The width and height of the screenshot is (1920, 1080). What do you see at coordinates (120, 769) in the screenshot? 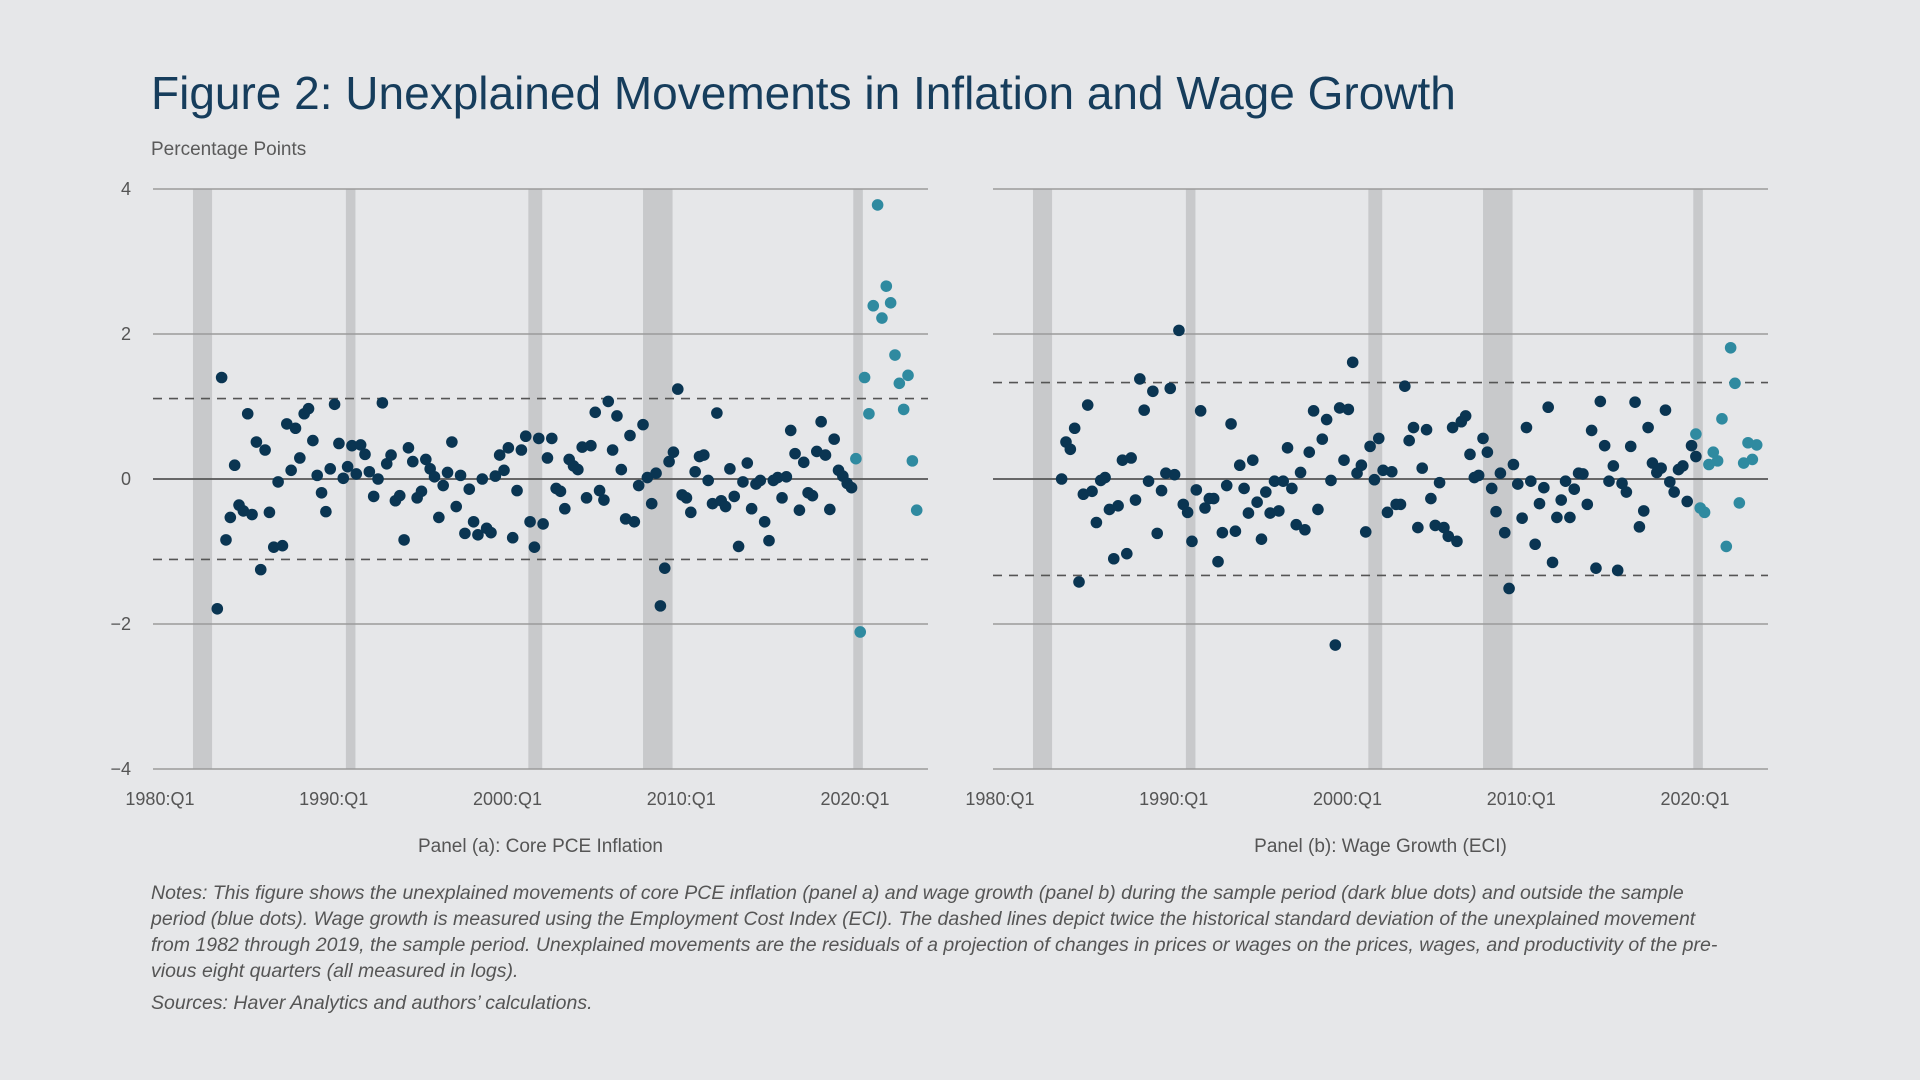
I see `y-tick-label: −4` at bounding box center [120, 769].